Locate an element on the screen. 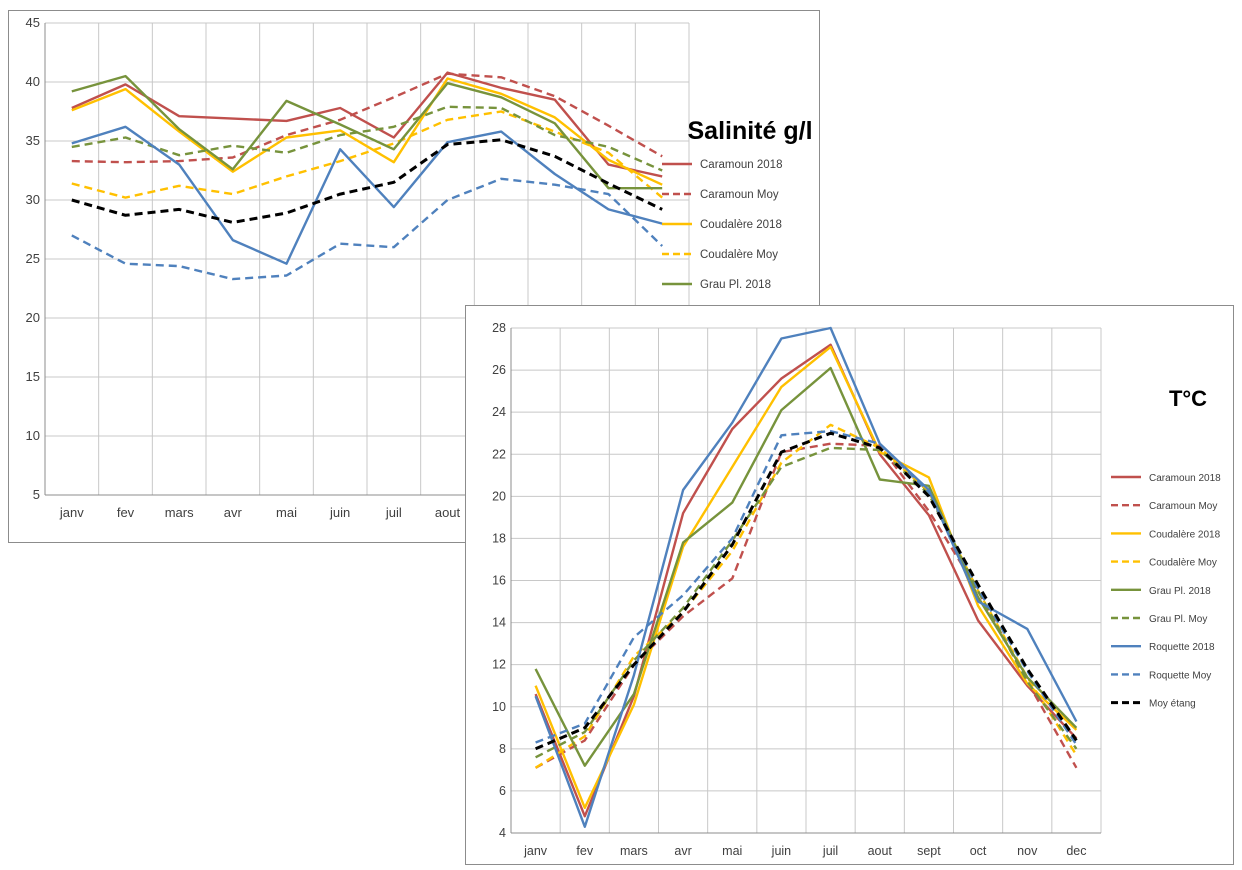 Image resolution: width=1242 pixels, height=870 pixels. y-tick-label: 25 is located at coordinates (33, 258).